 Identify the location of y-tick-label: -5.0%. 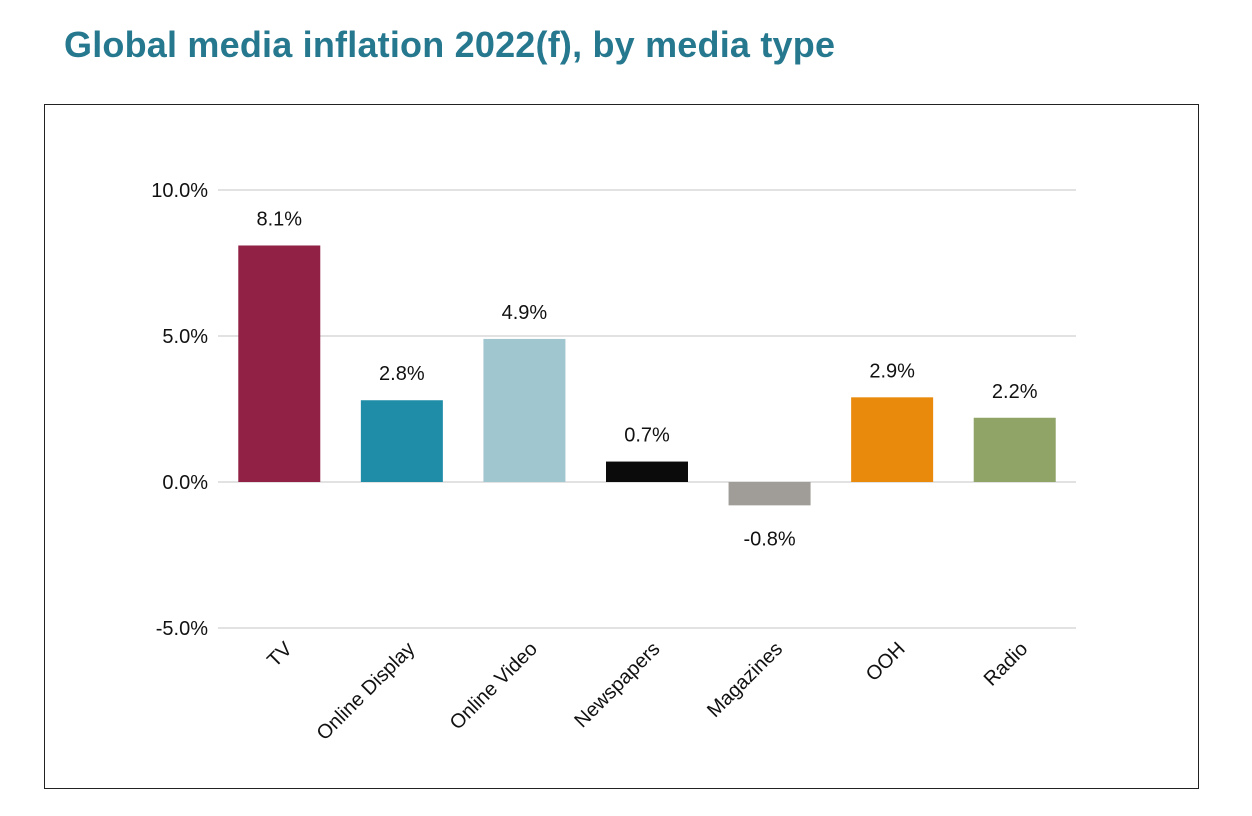
(182, 629).